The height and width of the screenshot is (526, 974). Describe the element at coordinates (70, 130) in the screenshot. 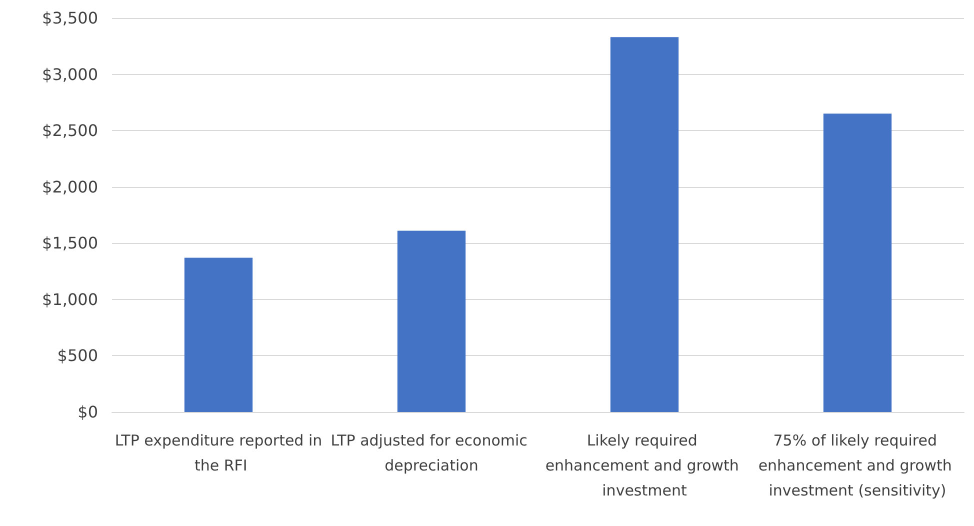

I see `y-tick-label: $2,500` at that location.